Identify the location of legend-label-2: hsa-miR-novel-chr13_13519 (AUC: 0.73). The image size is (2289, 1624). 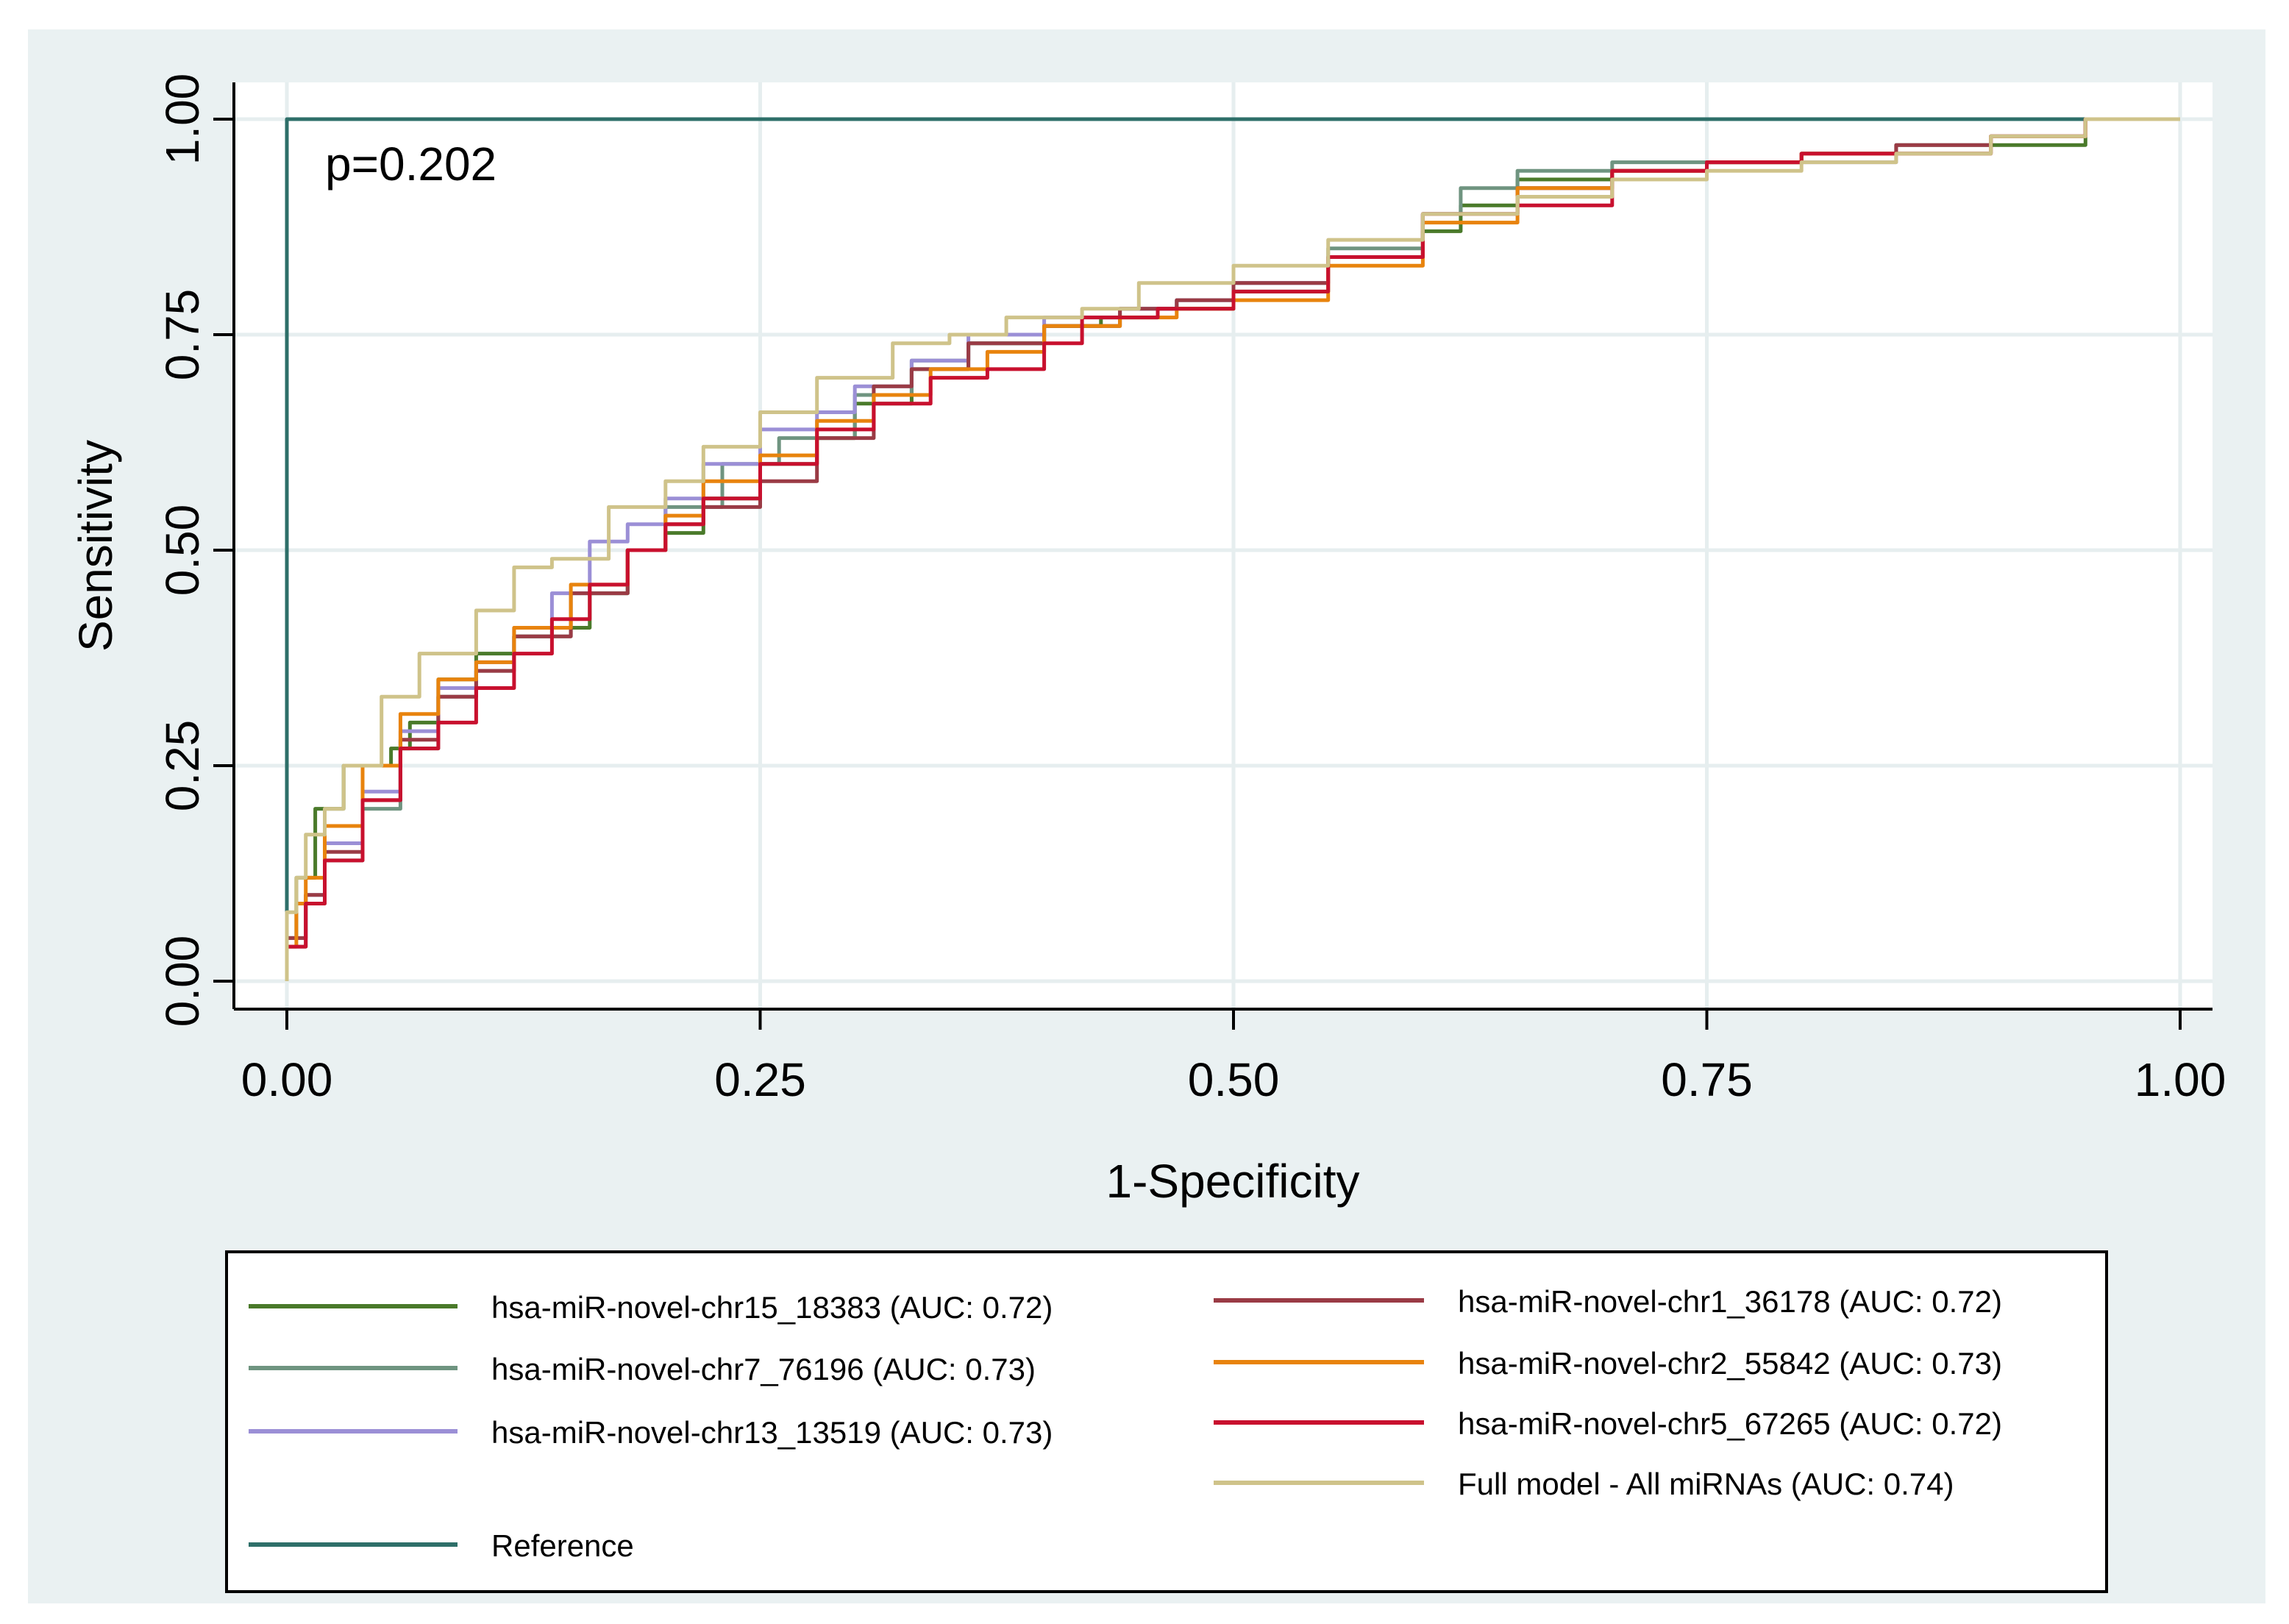
(772, 1432).